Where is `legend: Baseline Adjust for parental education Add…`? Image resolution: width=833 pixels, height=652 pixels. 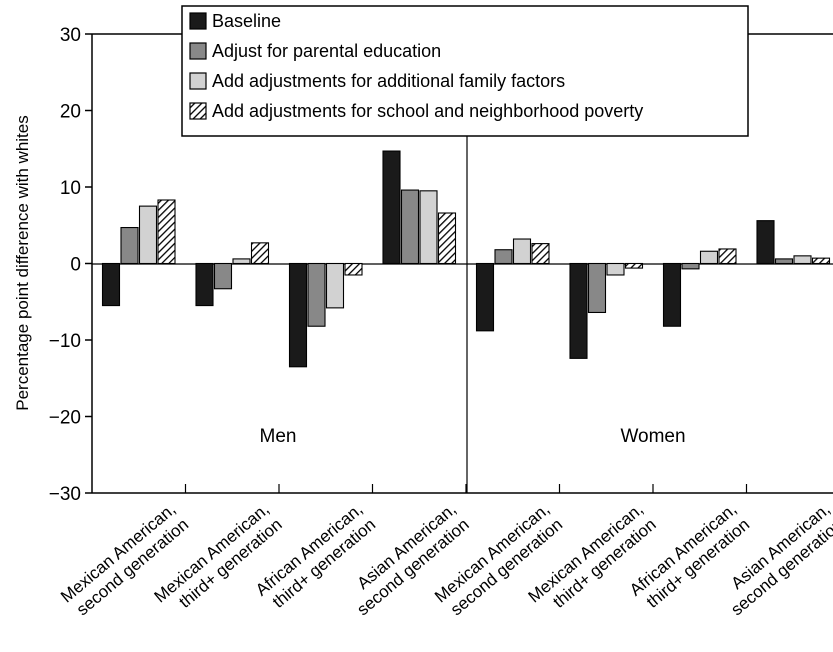
legend: Baseline Adjust for parental education Add… is located at coordinates (465, 71).